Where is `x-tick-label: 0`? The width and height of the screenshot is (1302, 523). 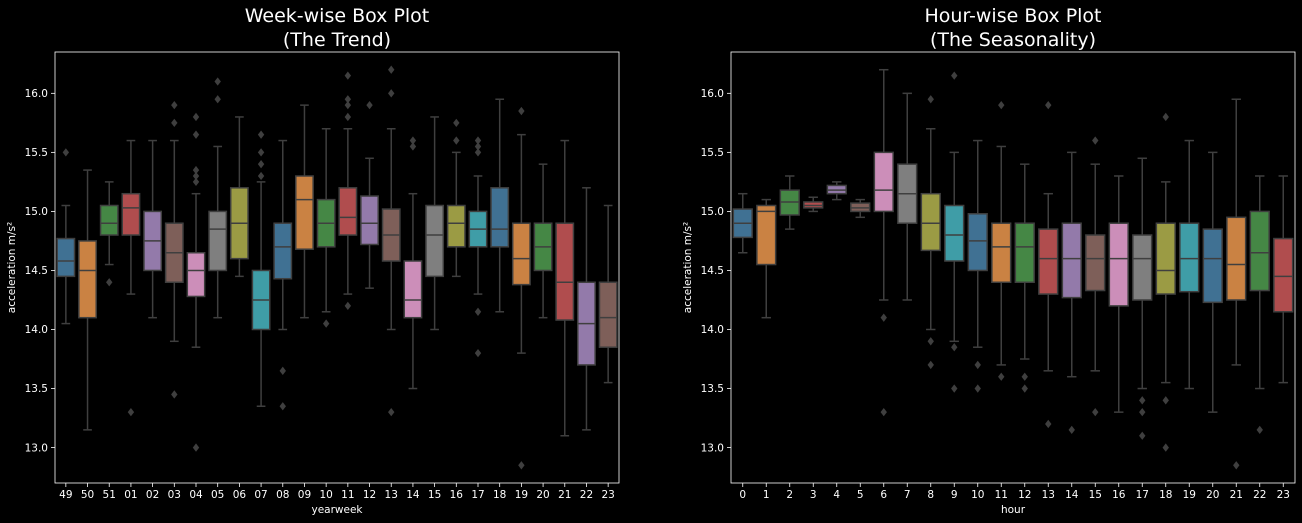
x-tick-label: 0 is located at coordinates (742, 495).